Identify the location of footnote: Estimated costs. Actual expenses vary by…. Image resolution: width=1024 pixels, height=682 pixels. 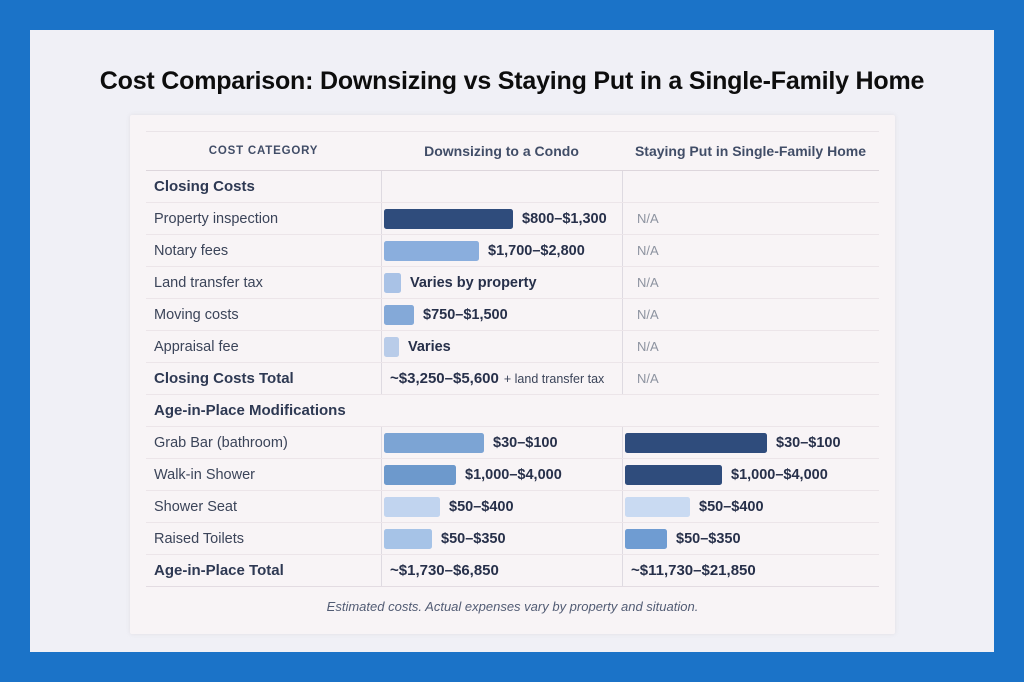
(512, 606).